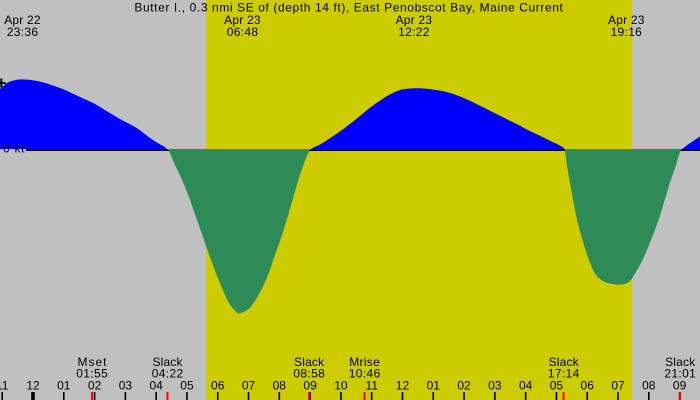  Describe the element at coordinates (14, 149) in the screenshot. I see `svg-text: 0 kt` at that location.